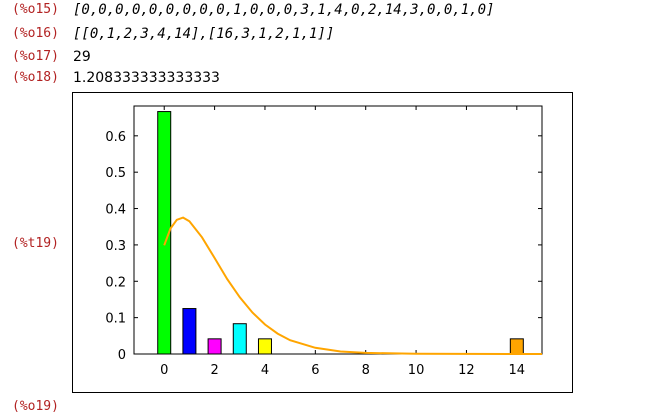  I want to click on x-tick-label: 2, so click(214, 370).